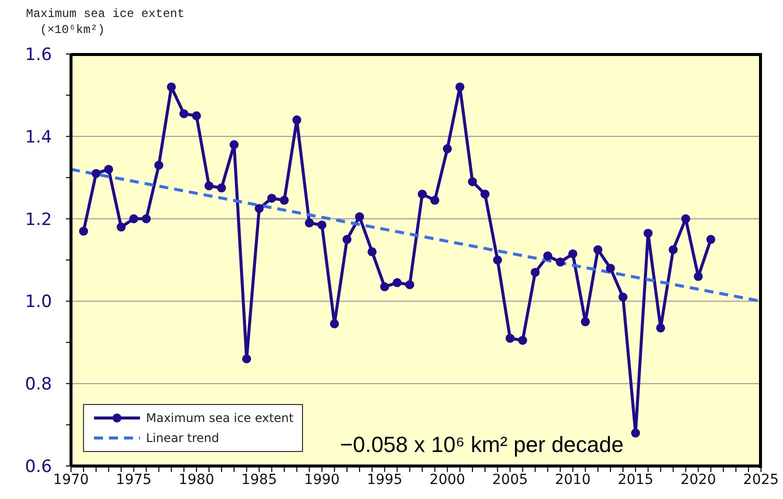 The image size is (783, 499). What do you see at coordinates (38, 55) in the screenshot?
I see `y-tick-label: 1.6` at bounding box center [38, 55].